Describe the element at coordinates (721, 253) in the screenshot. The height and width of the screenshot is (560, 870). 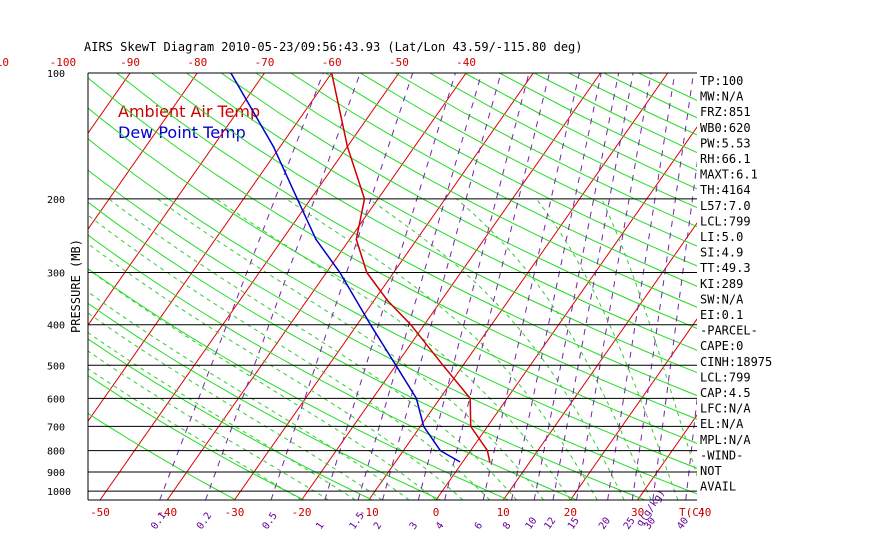
I see `index-entry: SI:4.9` at that location.